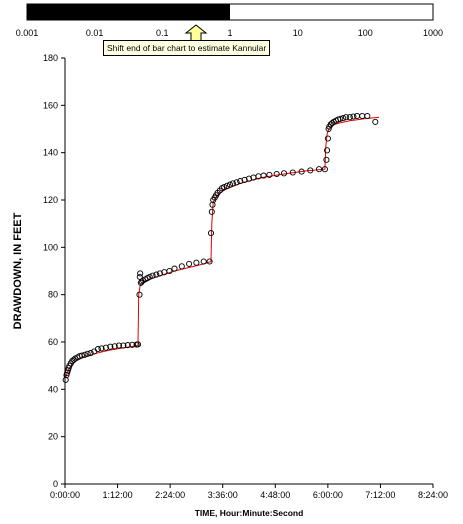 The width and height of the screenshot is (463, 524). Describe the element at coordinates (50, 58) in the screenshot. I see `y-tick-label: 180` at that location.